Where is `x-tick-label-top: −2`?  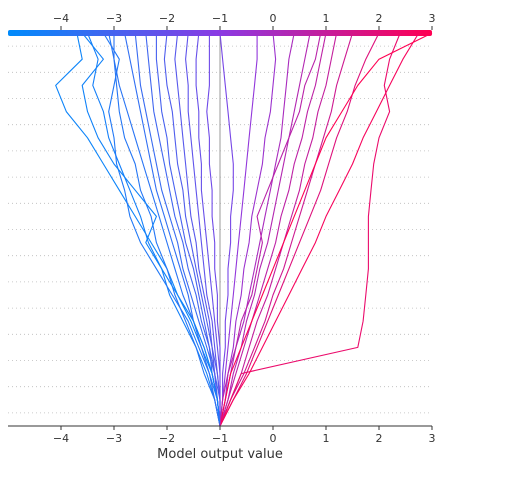 x-tick-label-top: −2 is located at coordinates (167, 18).